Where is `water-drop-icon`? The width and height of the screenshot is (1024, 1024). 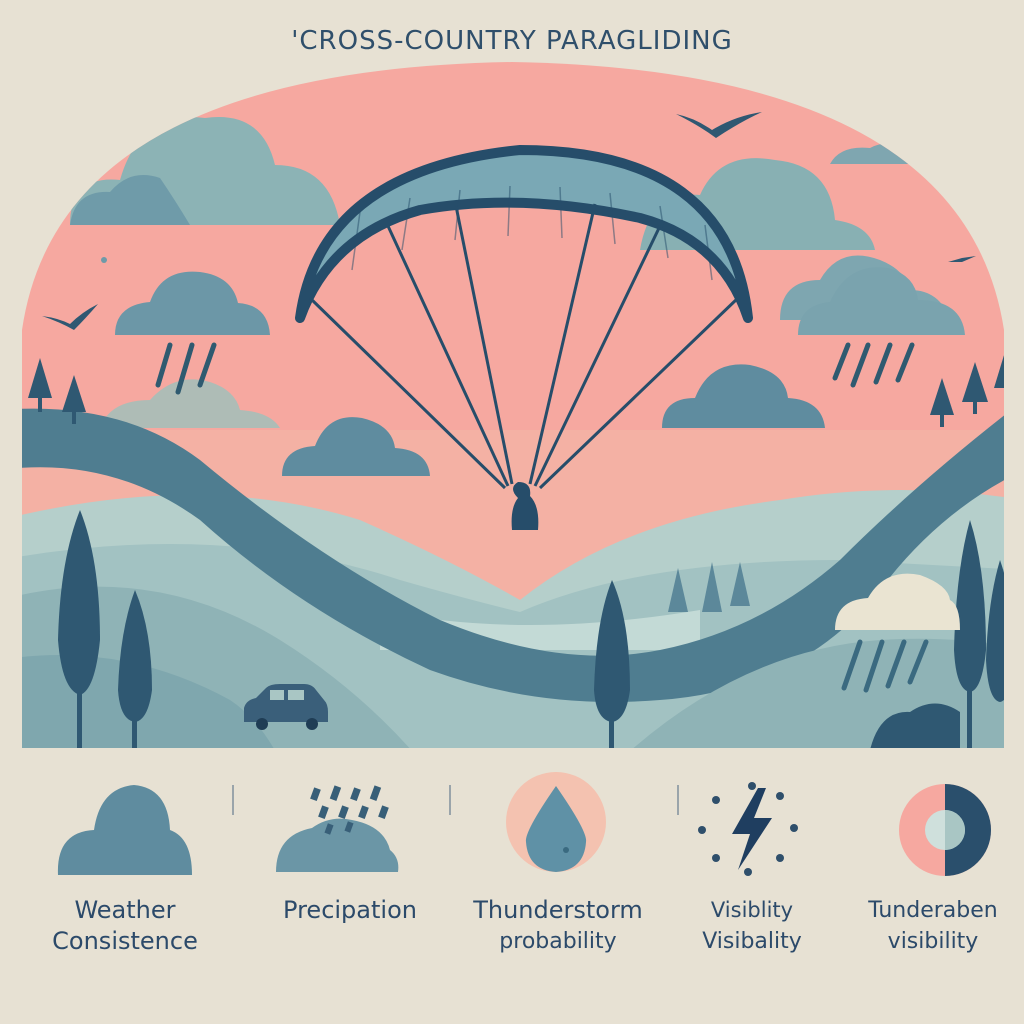
water-drop-icon is located at coordinates (556, 822).